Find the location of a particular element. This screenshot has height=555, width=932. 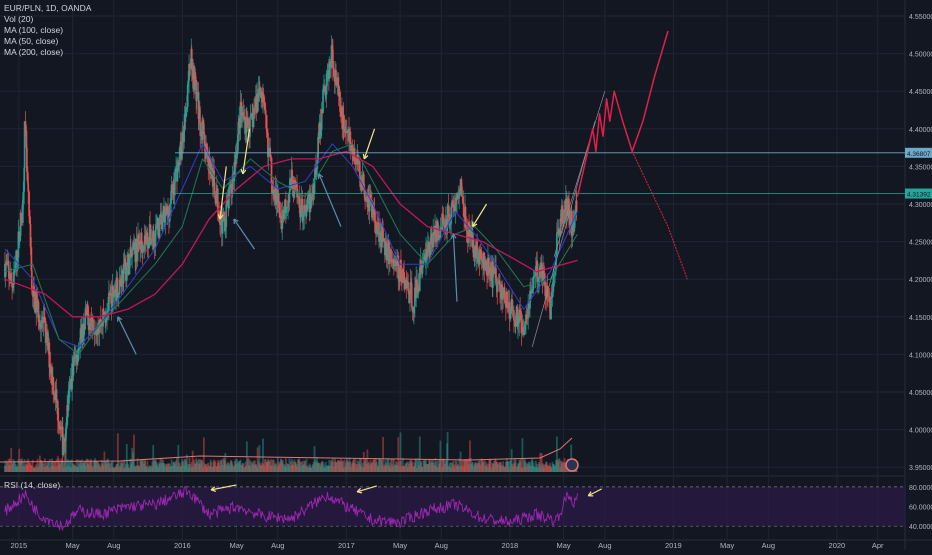

legend-ma100: MA (100, close) is located at coordinates (34, 30).